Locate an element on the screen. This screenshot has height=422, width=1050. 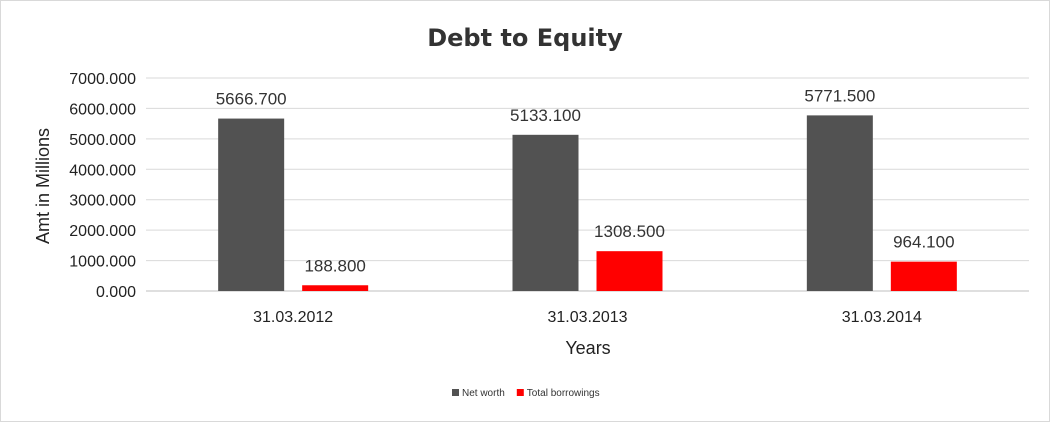
data-label: 5133.100 is located at coordinates (545, 115).